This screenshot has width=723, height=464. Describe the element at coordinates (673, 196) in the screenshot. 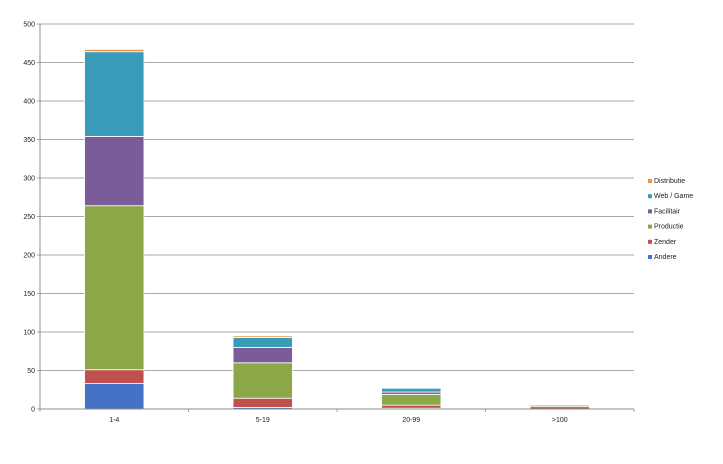

I see `legend-label-web-game: Web / Game` at that location.